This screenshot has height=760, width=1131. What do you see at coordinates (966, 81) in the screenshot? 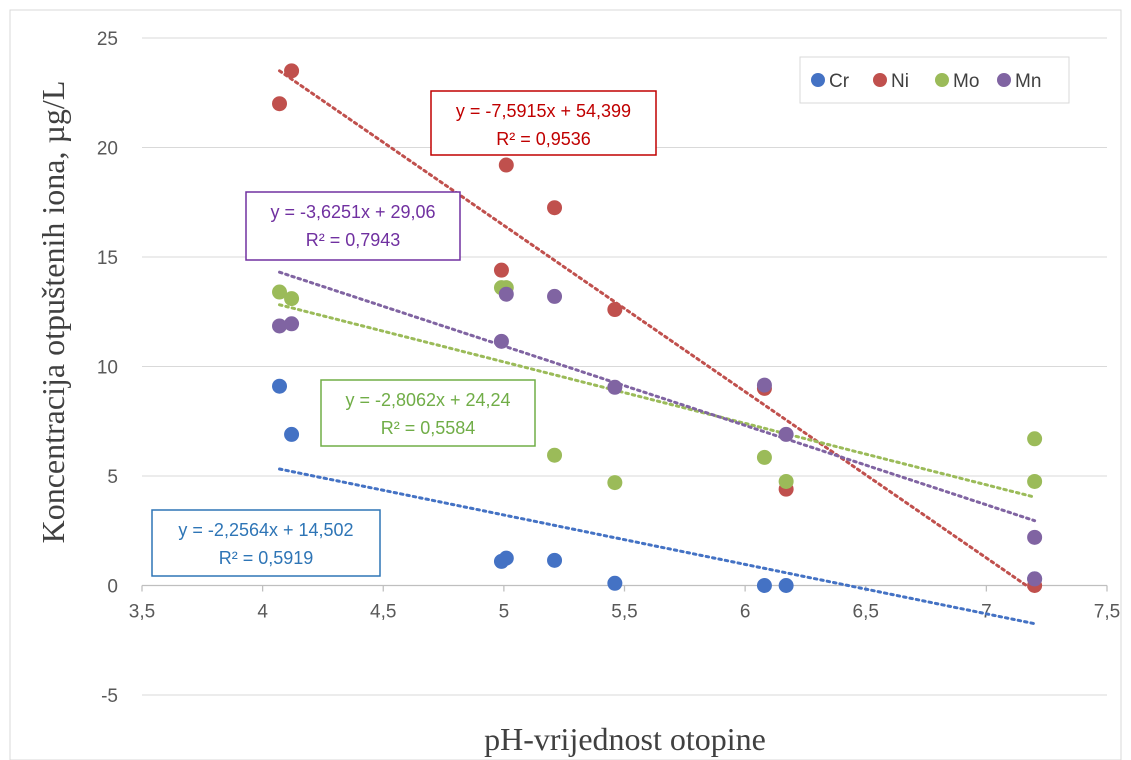
I see `legend-label: Mo` at bounding box center [966, 81].